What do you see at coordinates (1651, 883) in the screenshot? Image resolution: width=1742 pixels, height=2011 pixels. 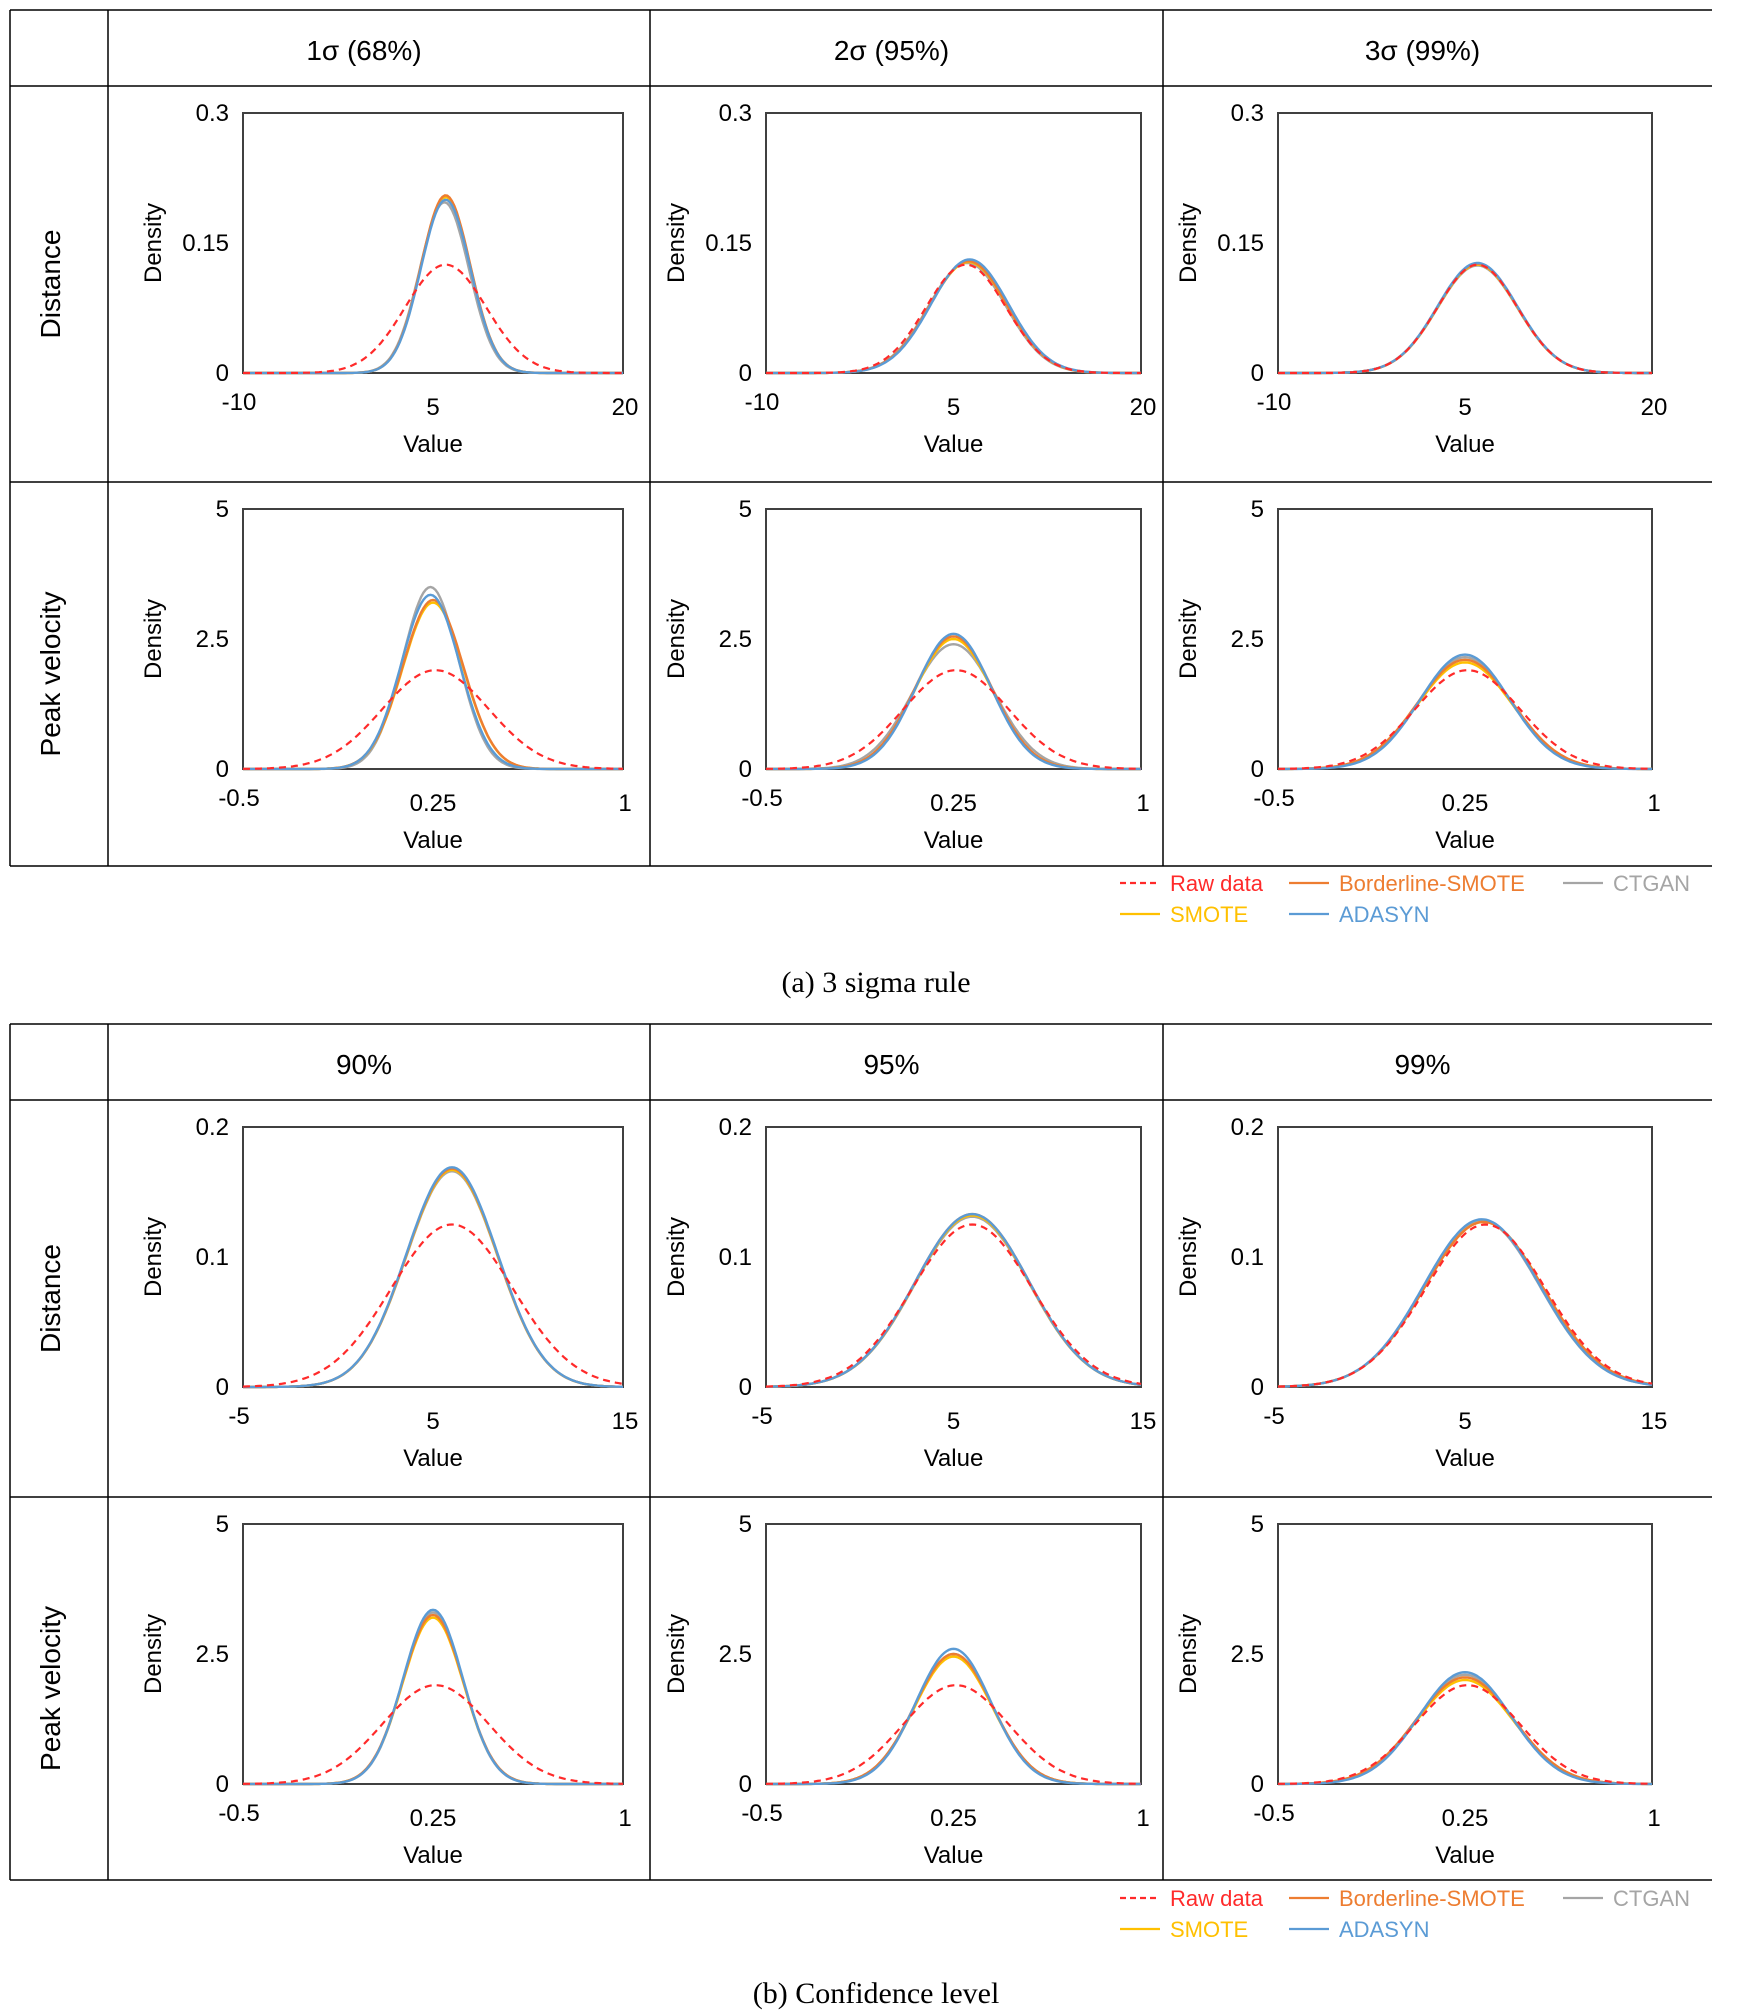 I see `legend-label-ctgan: CTGAN` at bounding box center [1651, 883].